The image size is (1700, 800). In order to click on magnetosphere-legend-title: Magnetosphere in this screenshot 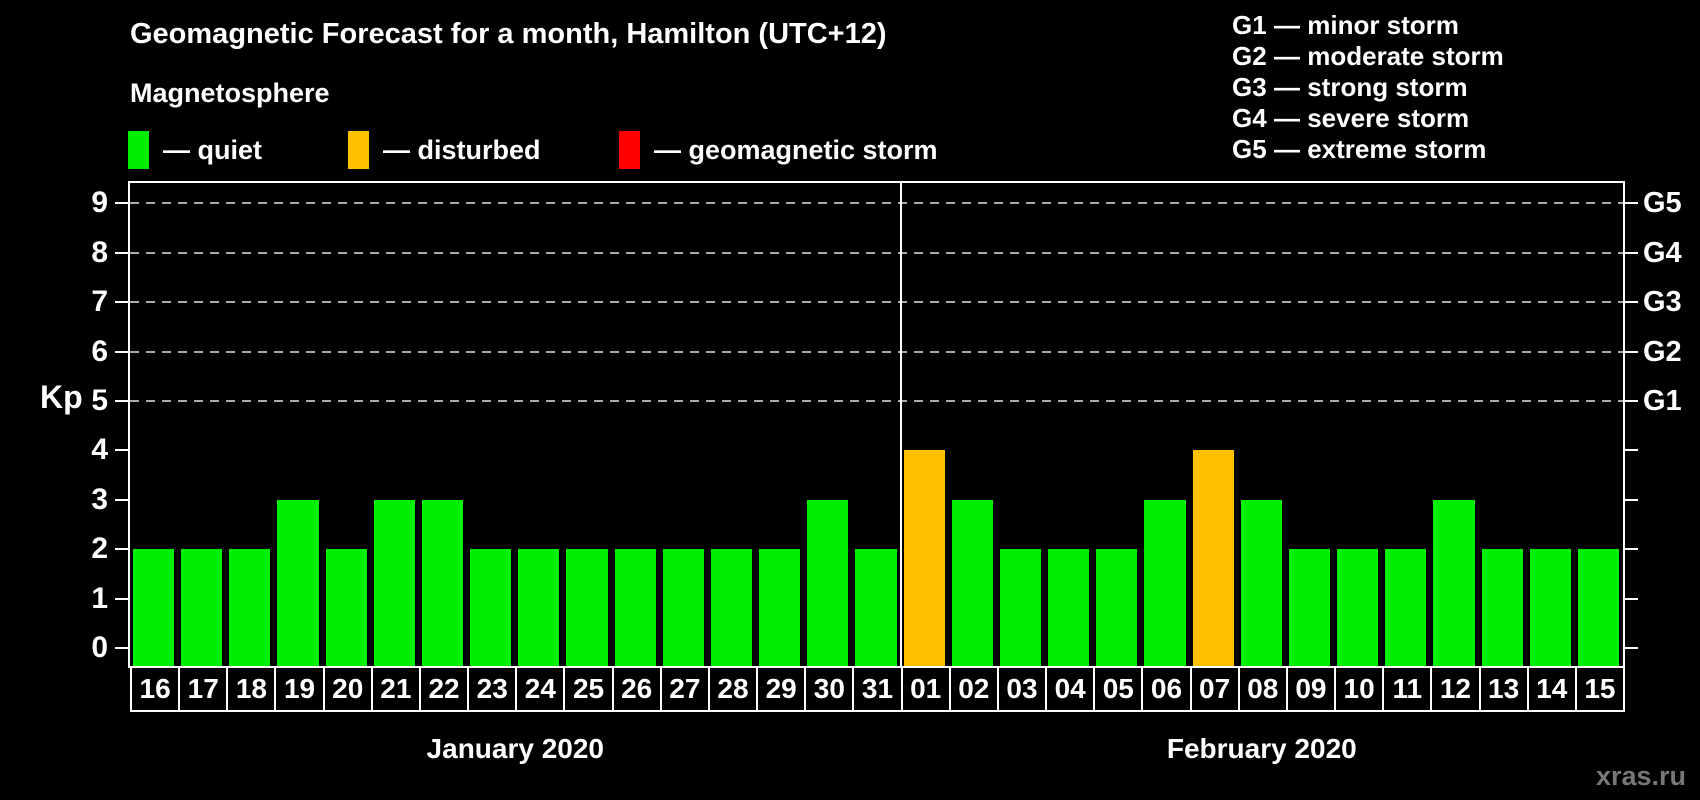, I will do `click(230, 93)`.